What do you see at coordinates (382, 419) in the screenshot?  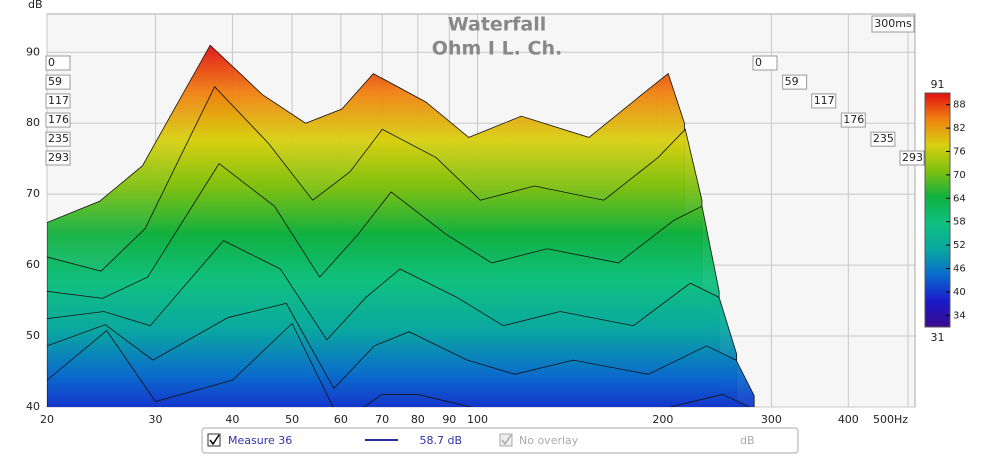 I see `x-tick-label: 70` at bounding box center [382, 419].